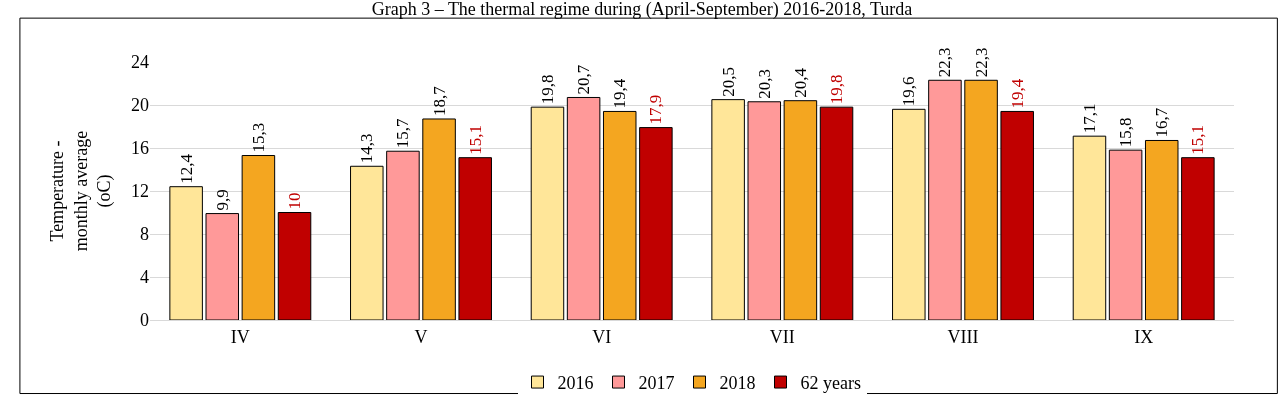 The image size is (1284, 413). I want to click on x-tick-label: VIII, so click(963, 336).